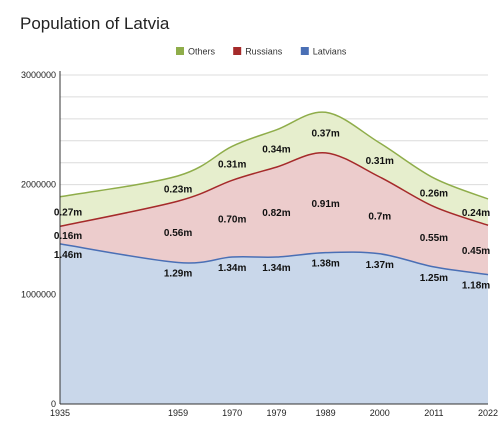 The height and width of the screenshot is (440, 500). Describe the element at coordinates (326, 413) in the screenshot. I see `x-tick-label: 1989` at that location.